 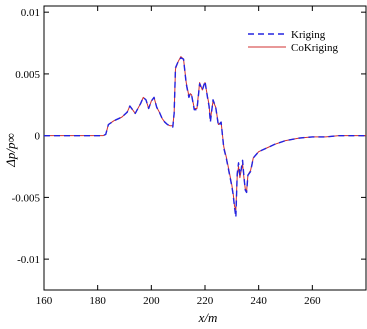 I want to click on x-tick-label: 160, so click(x=44, y=301).